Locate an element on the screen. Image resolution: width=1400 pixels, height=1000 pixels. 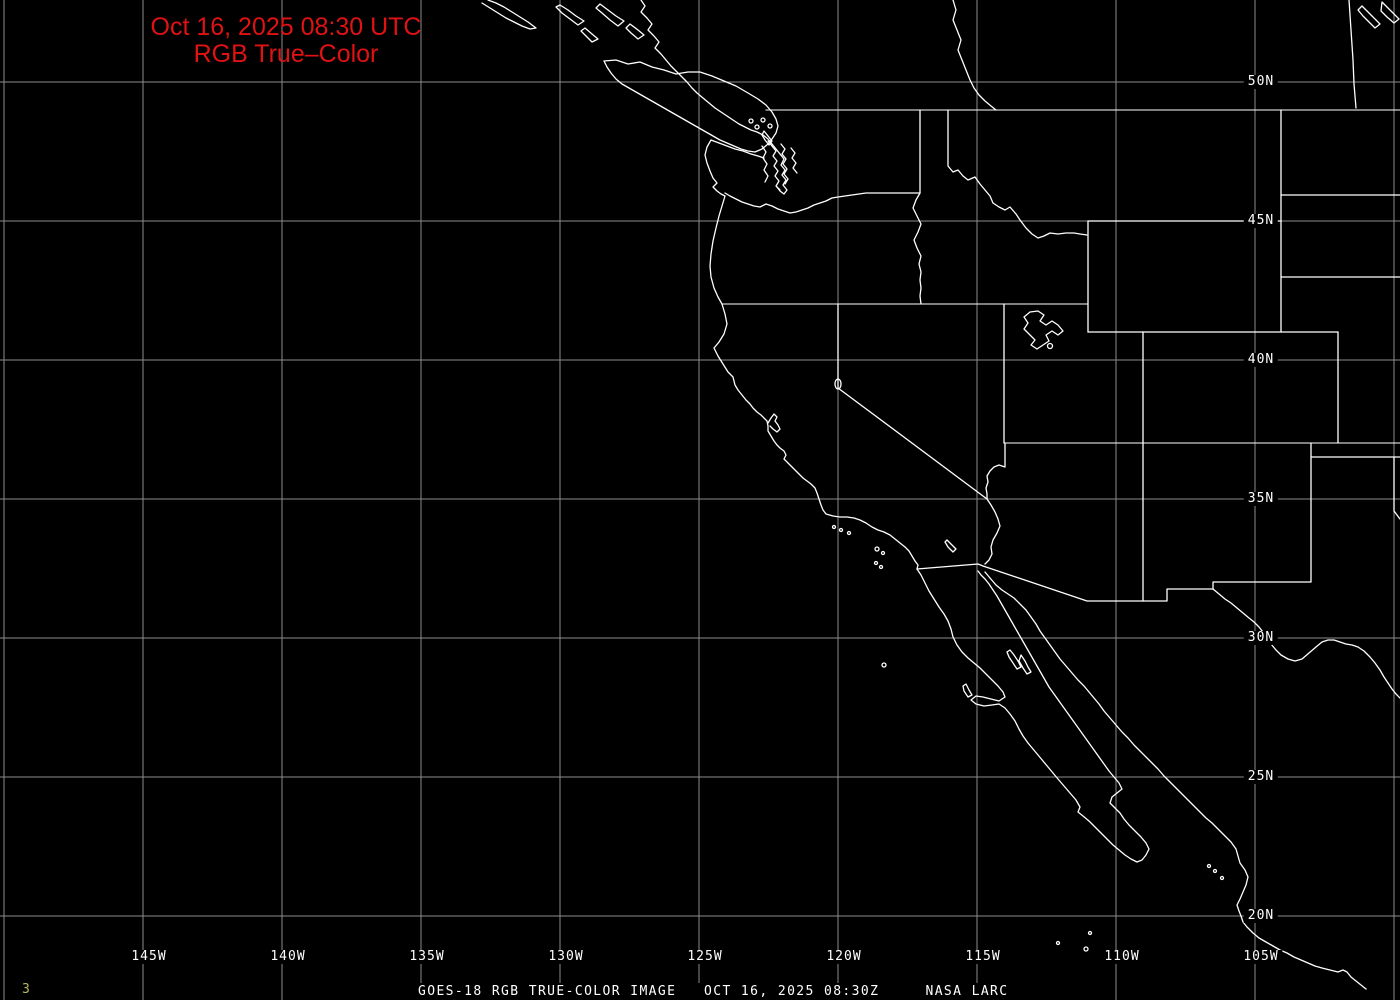
coastline-bc-mainland is located at coordinates (714, 97).